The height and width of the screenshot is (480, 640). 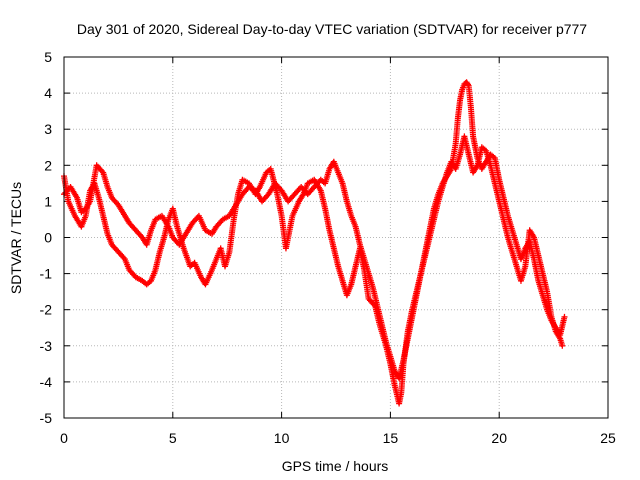 I want to click on y-tick-label: 2, so click(x=48, y=165).